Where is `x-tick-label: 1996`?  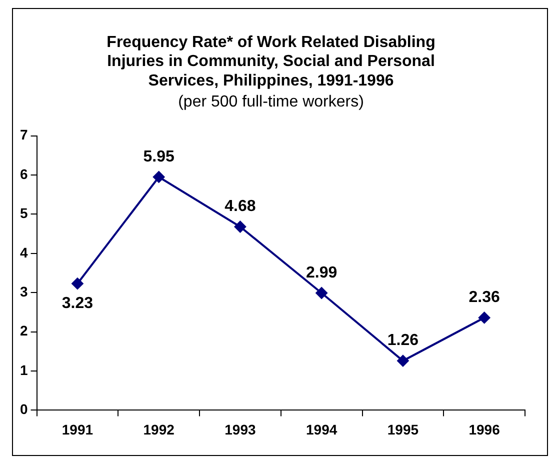 x-tick-label: 1996 is located at coordinates (484, 429).